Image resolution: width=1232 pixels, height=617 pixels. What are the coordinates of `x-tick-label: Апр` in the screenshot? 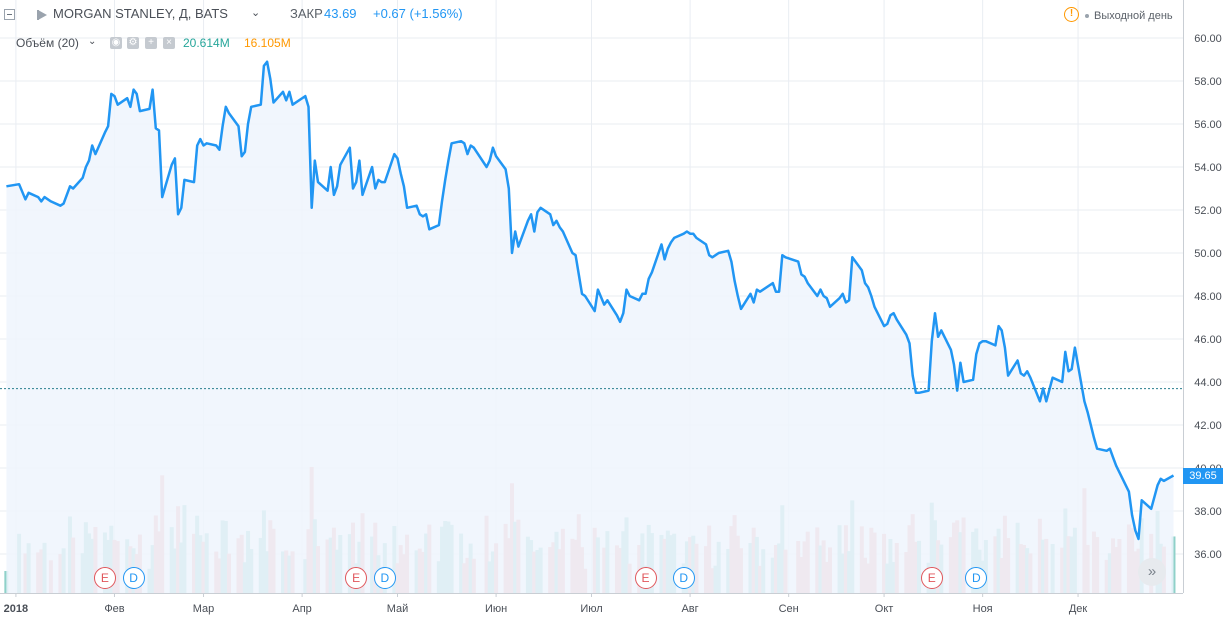 It's located at (301, 609).